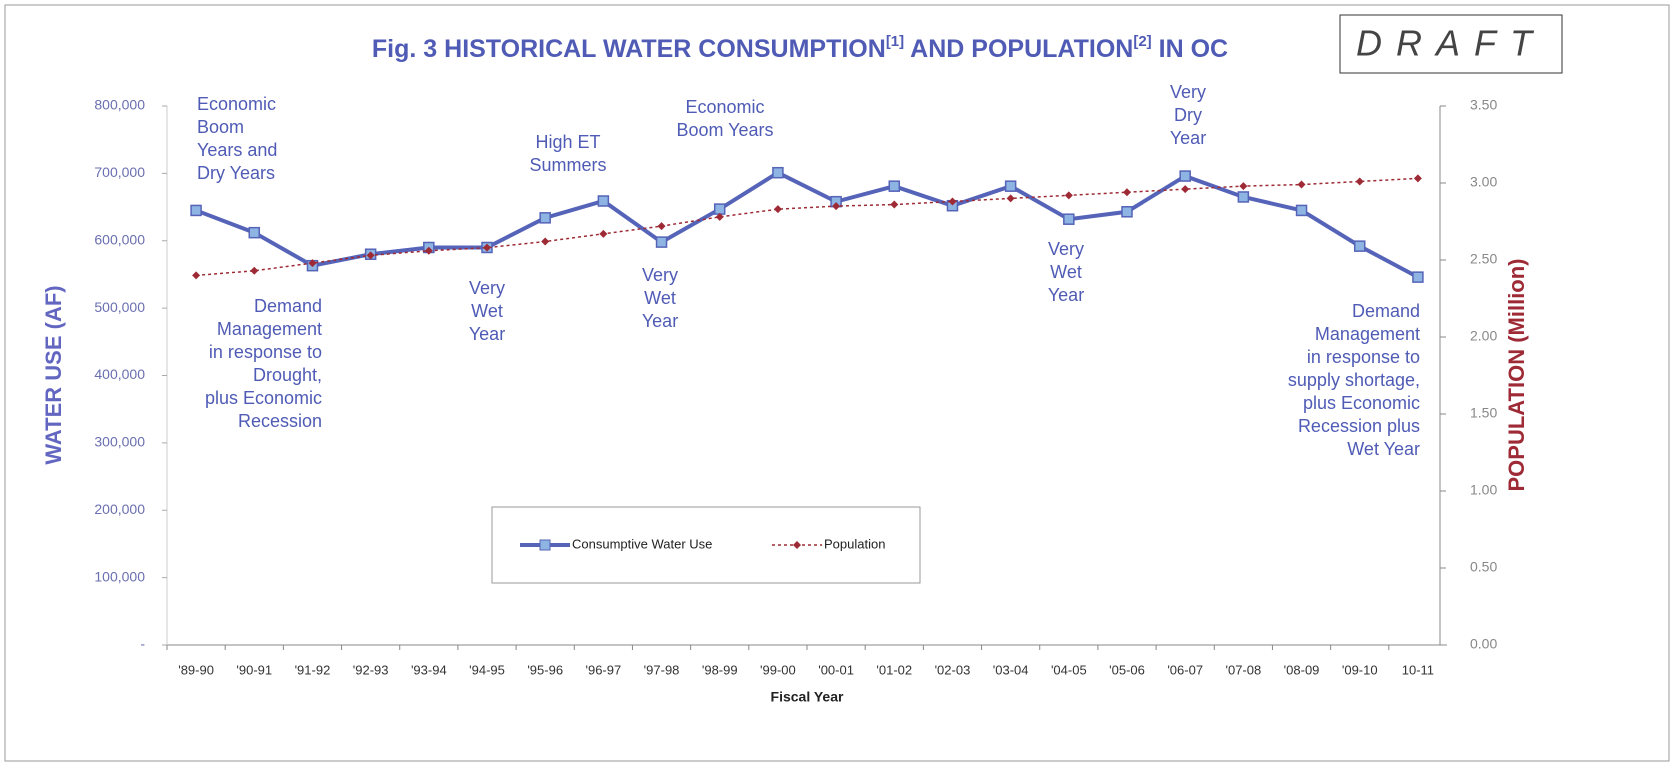 The image size is (1675, 767). Describe the element at coordinates (1483, 644) in the screenshot. I see `y2-tick-label: 0.00` at that location.